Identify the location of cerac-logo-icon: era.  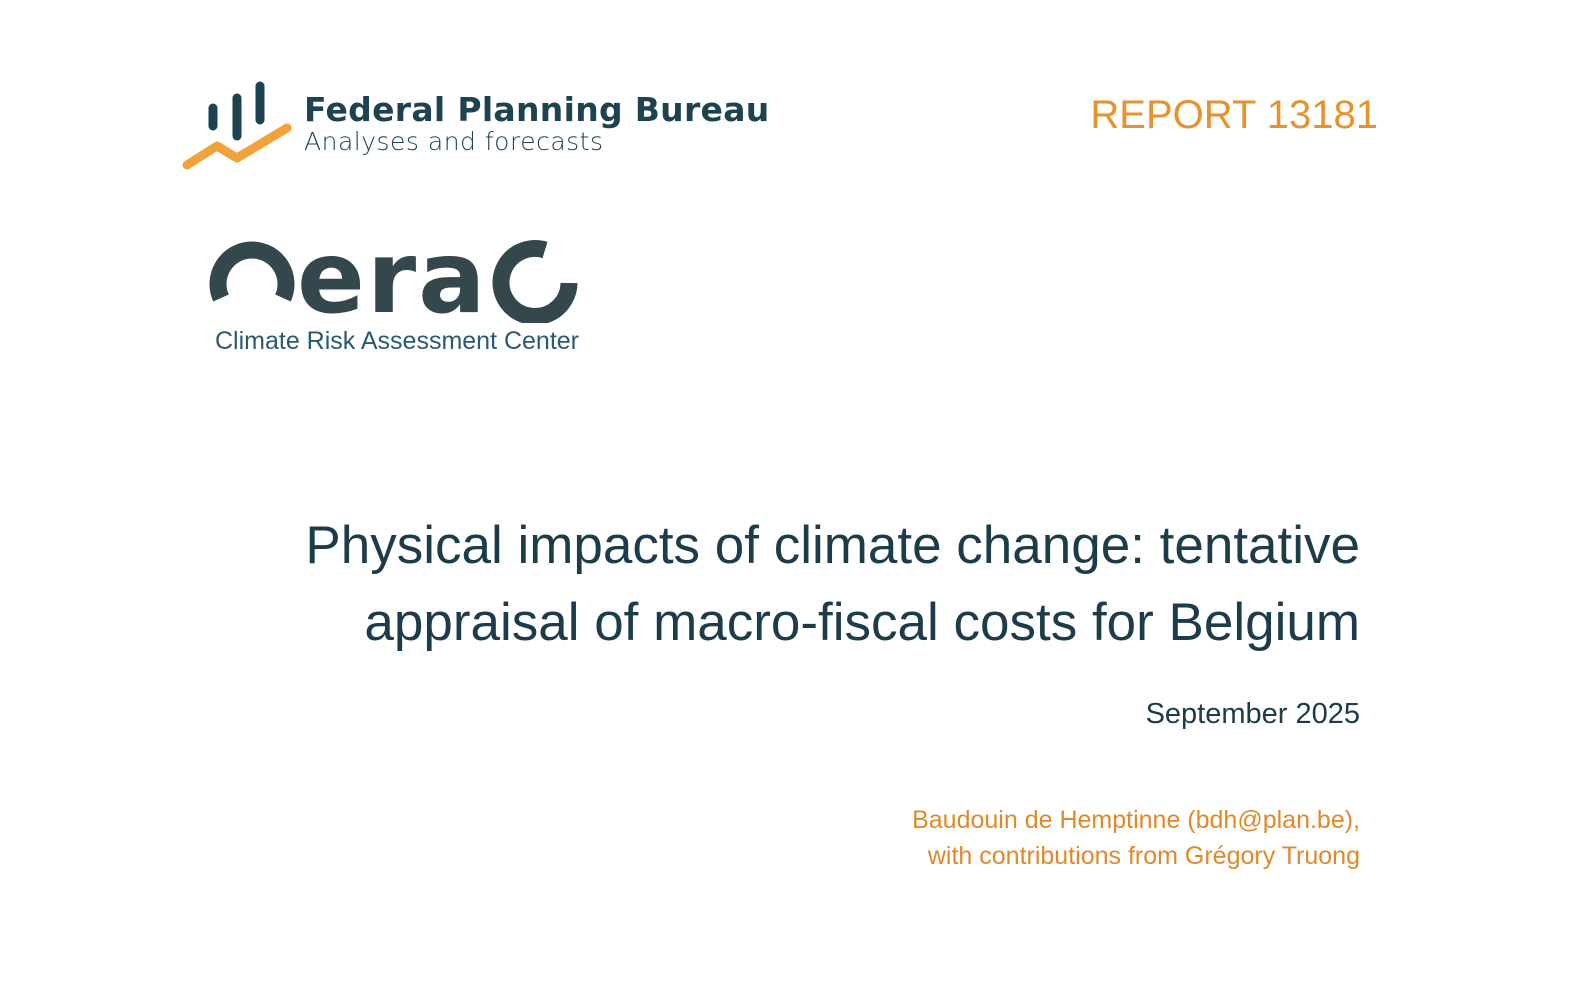
(393, 275).